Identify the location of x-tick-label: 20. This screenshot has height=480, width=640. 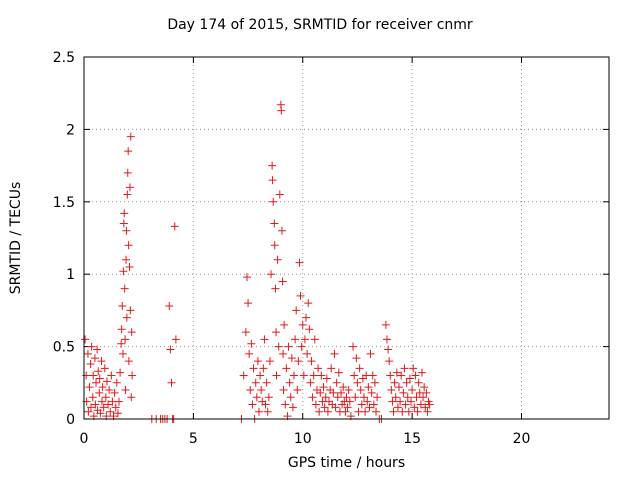
(522, 439).